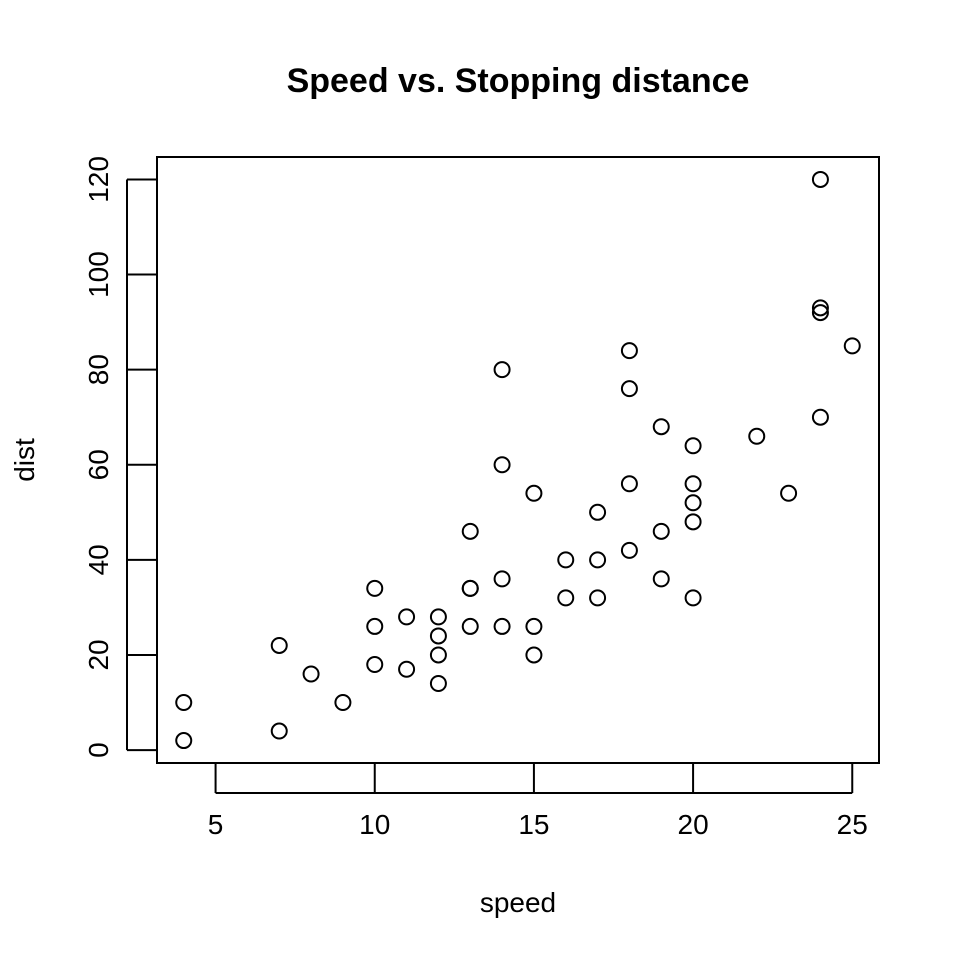  Describe the element at coordinates (538, 801) in the screenshot. I see `x-axis: 5 10 15 20 25` at that location.